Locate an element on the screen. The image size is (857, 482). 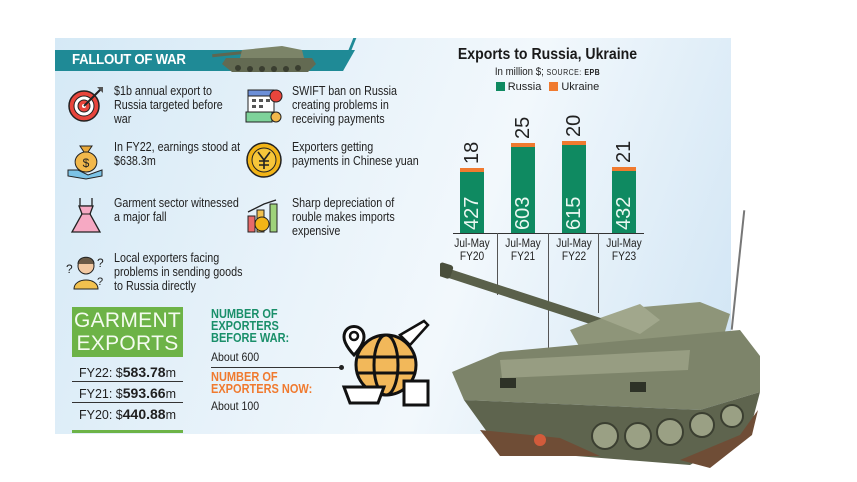
garment-title-line1: GARMENT is located at coordinates (127, 320).